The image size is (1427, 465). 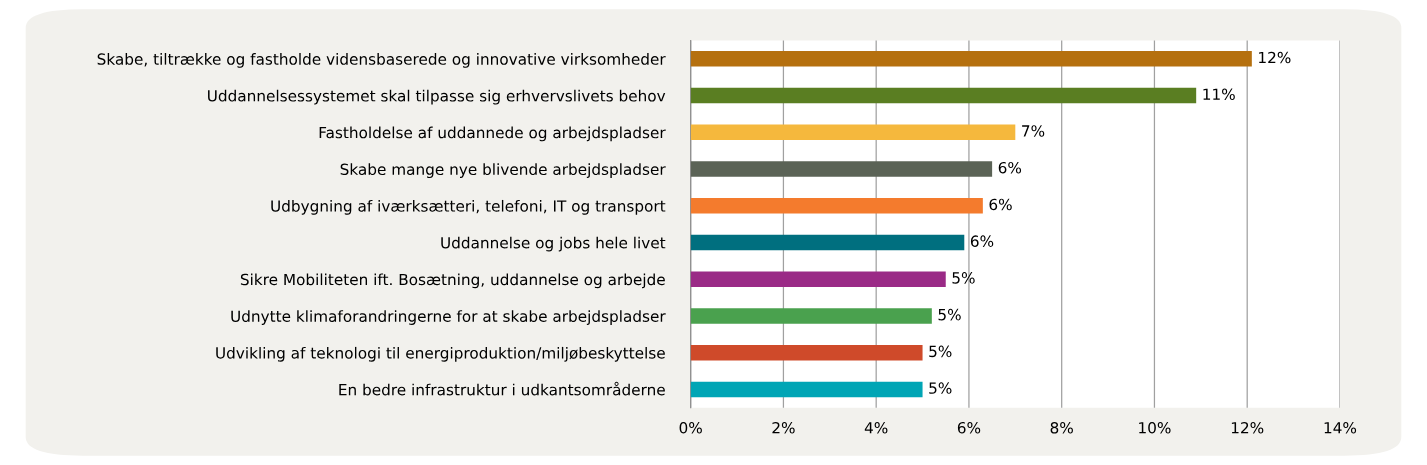 What do you see at coordinates (503, 171) in the screenshot?
I see `y-tick-label: Skabe mange nye blivende arbejdspladser` at bounding box center [503, 171].